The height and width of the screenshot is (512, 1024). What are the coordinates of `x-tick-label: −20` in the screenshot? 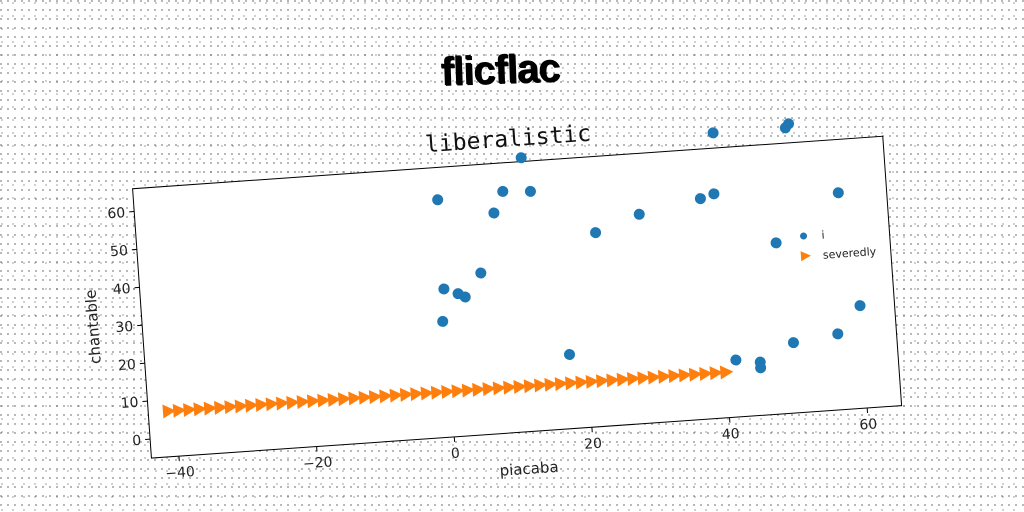 It's located at (317, 463).